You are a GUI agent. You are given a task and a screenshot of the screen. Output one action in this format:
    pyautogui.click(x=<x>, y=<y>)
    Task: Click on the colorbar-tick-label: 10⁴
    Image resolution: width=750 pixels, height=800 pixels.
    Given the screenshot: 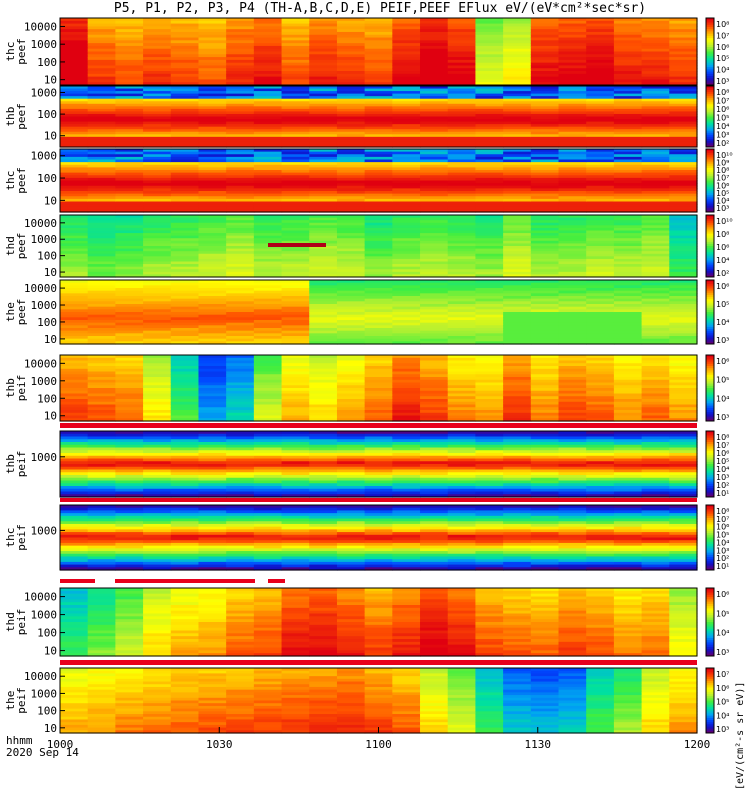 What is the action you would take?
    pyautogui.click(x=722, y=200)
    